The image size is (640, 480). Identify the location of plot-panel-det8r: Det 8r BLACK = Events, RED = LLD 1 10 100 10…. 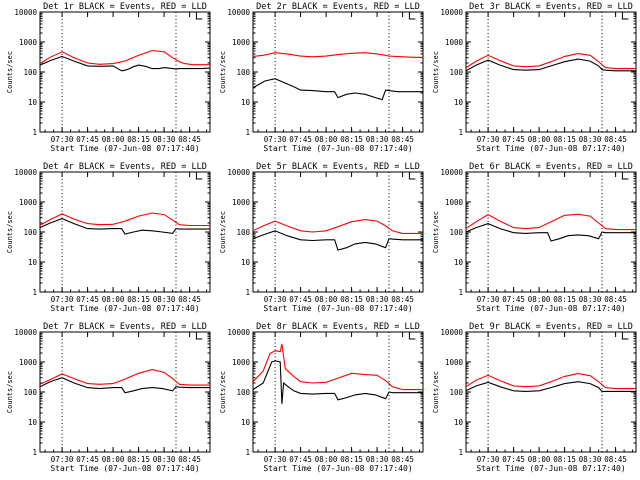
(321, 397).